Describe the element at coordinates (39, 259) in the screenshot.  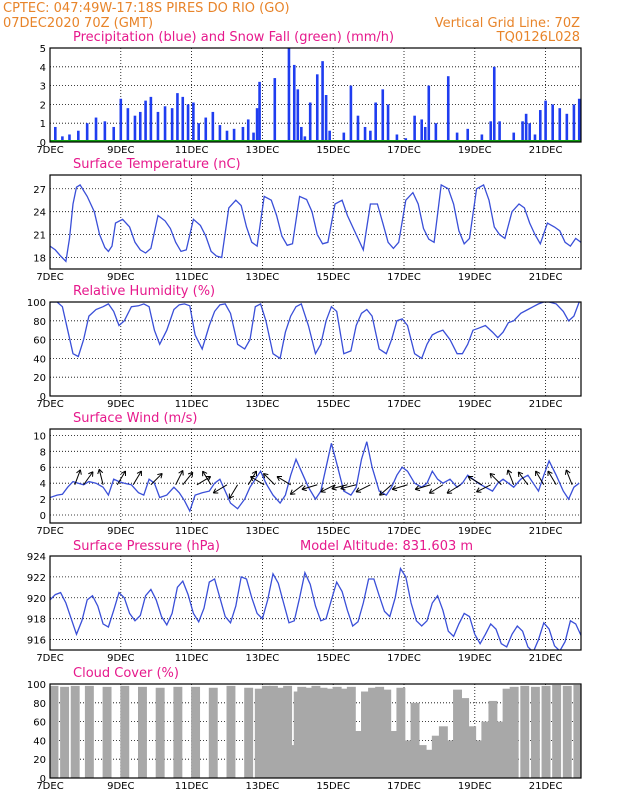
I see `temp-ytick-label: 18` at that location.